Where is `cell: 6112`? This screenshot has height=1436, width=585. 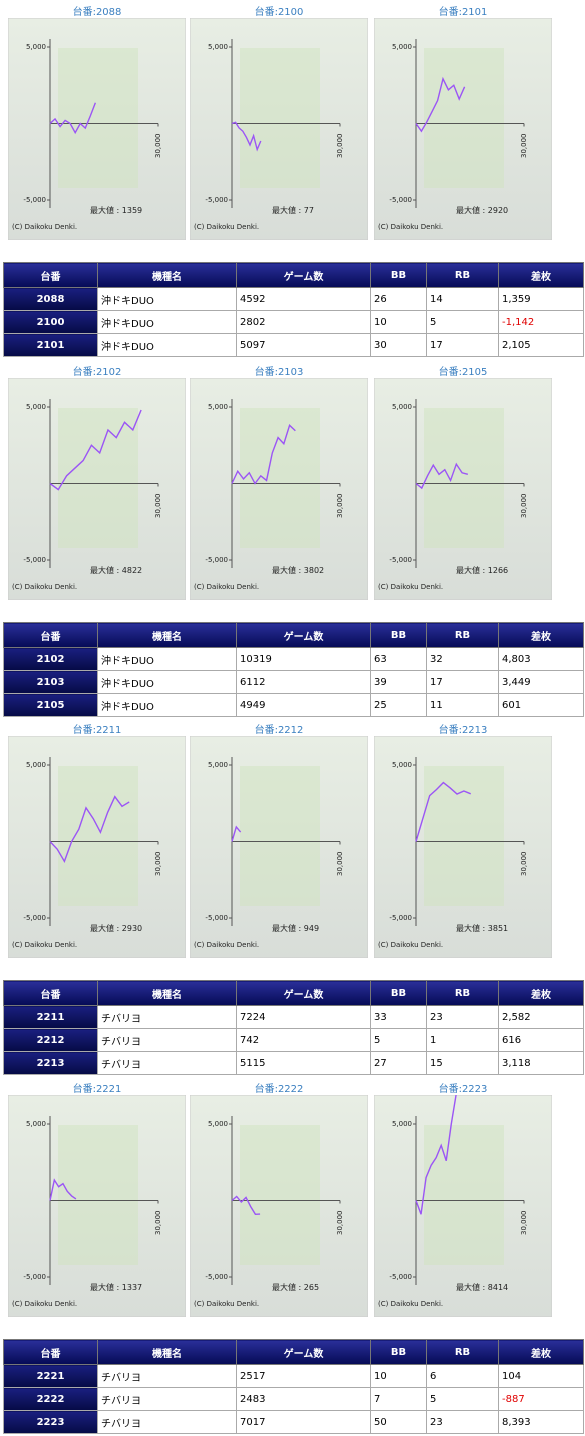 cell: 6112 is located at coordinates (303, 682).